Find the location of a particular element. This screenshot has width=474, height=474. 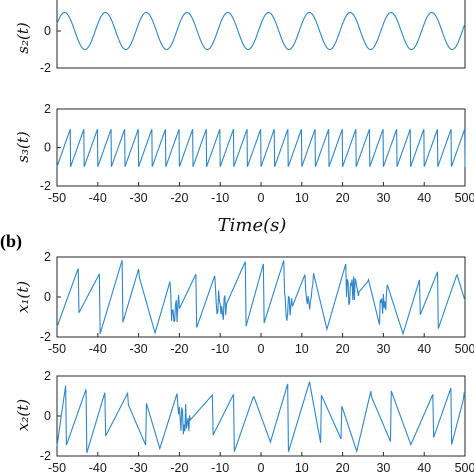

x1-xtick-label: 30 is located at coordinates (383, 349).